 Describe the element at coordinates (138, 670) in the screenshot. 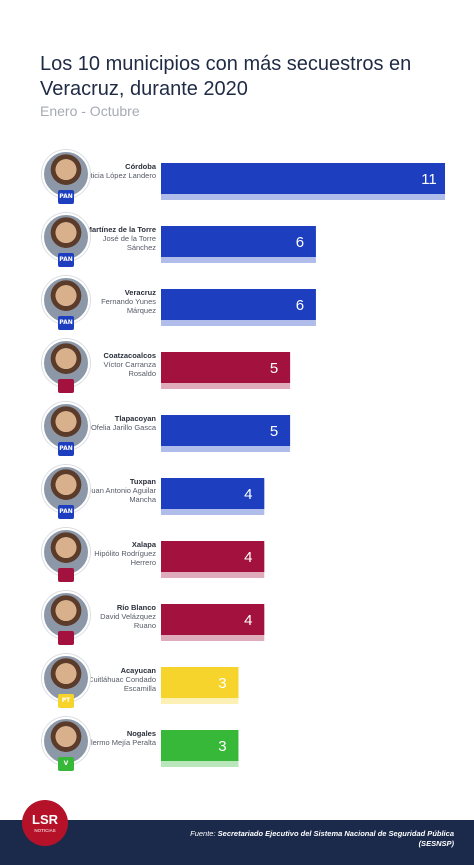

I see `municipality-name: Acayucan` at that location.